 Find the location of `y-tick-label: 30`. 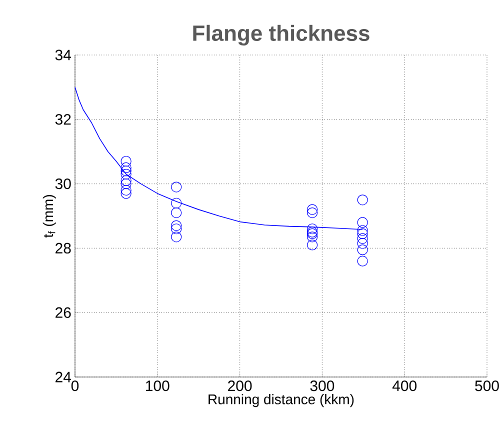

y-tick-label: 30 is located at coordinates (63, 184).